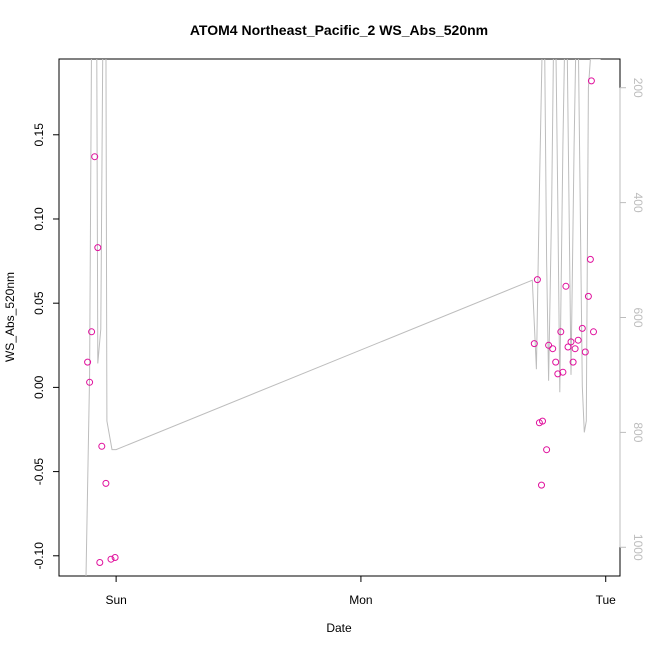 The width and height of the screenshot is (650, 650). What do you see at coordinates (638, 88) in the screenshot?
I see `y2-tick-label-0: 200` at bounding box center [638, 88].